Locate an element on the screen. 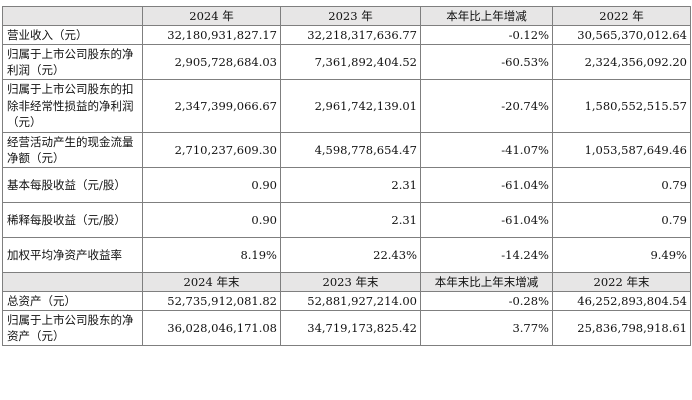  value-2023: 4,598,778,654.47 is located at coordinates (350, 150).